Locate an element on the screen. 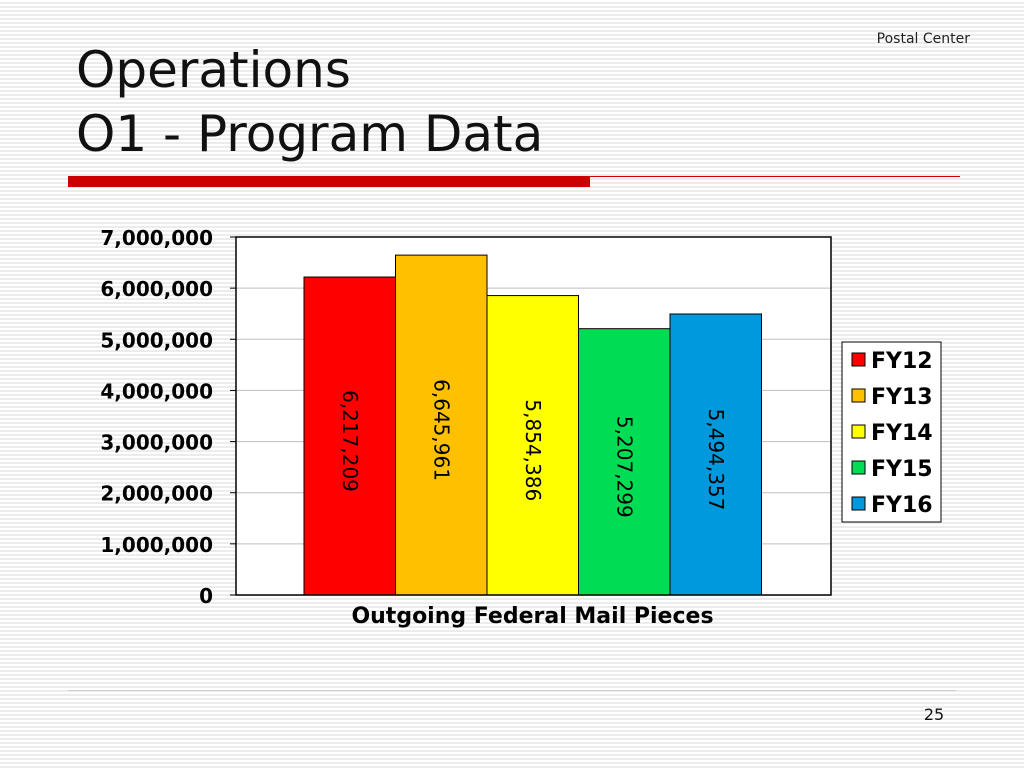  data-label-fy13: 6,645,961 is located at coordinates (441, 430).